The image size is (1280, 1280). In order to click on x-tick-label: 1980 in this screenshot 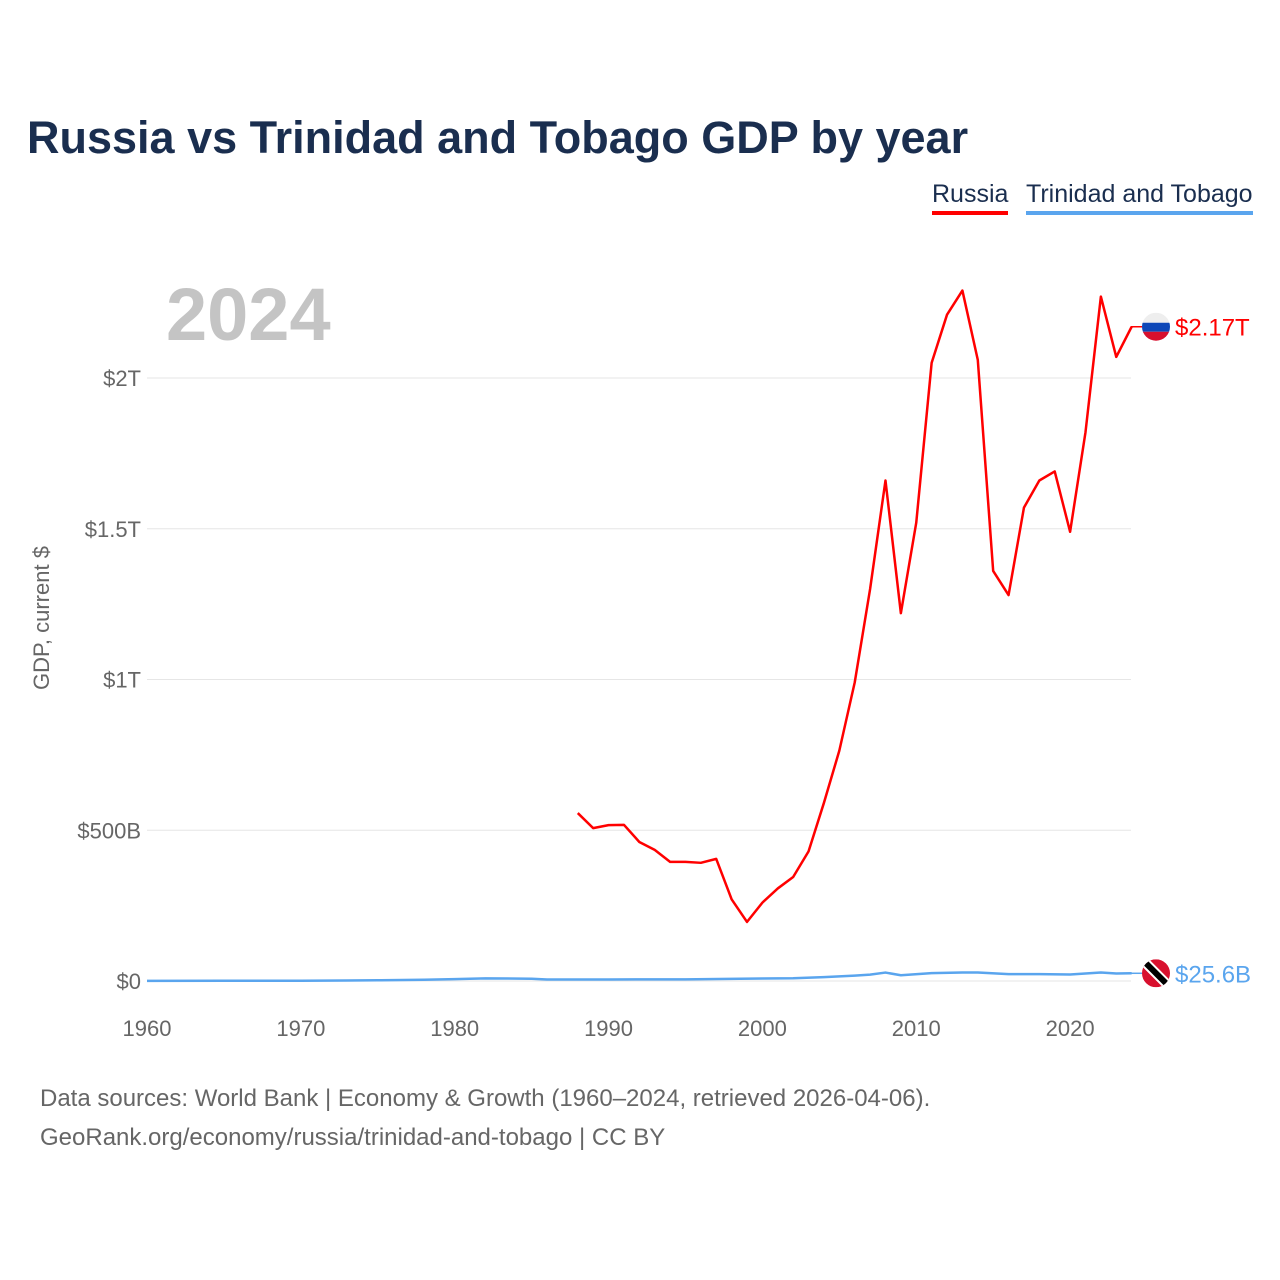, I will do `click(454, 1028)`.